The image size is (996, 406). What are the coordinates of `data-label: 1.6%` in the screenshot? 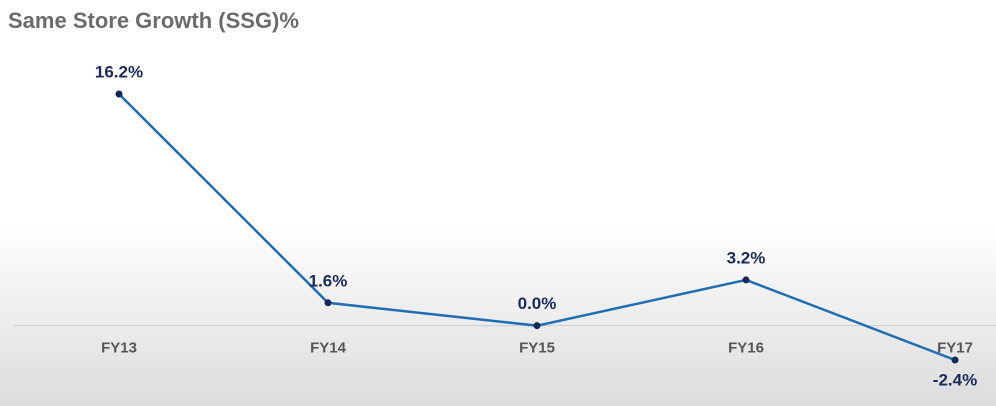 It's located at (328, 280).